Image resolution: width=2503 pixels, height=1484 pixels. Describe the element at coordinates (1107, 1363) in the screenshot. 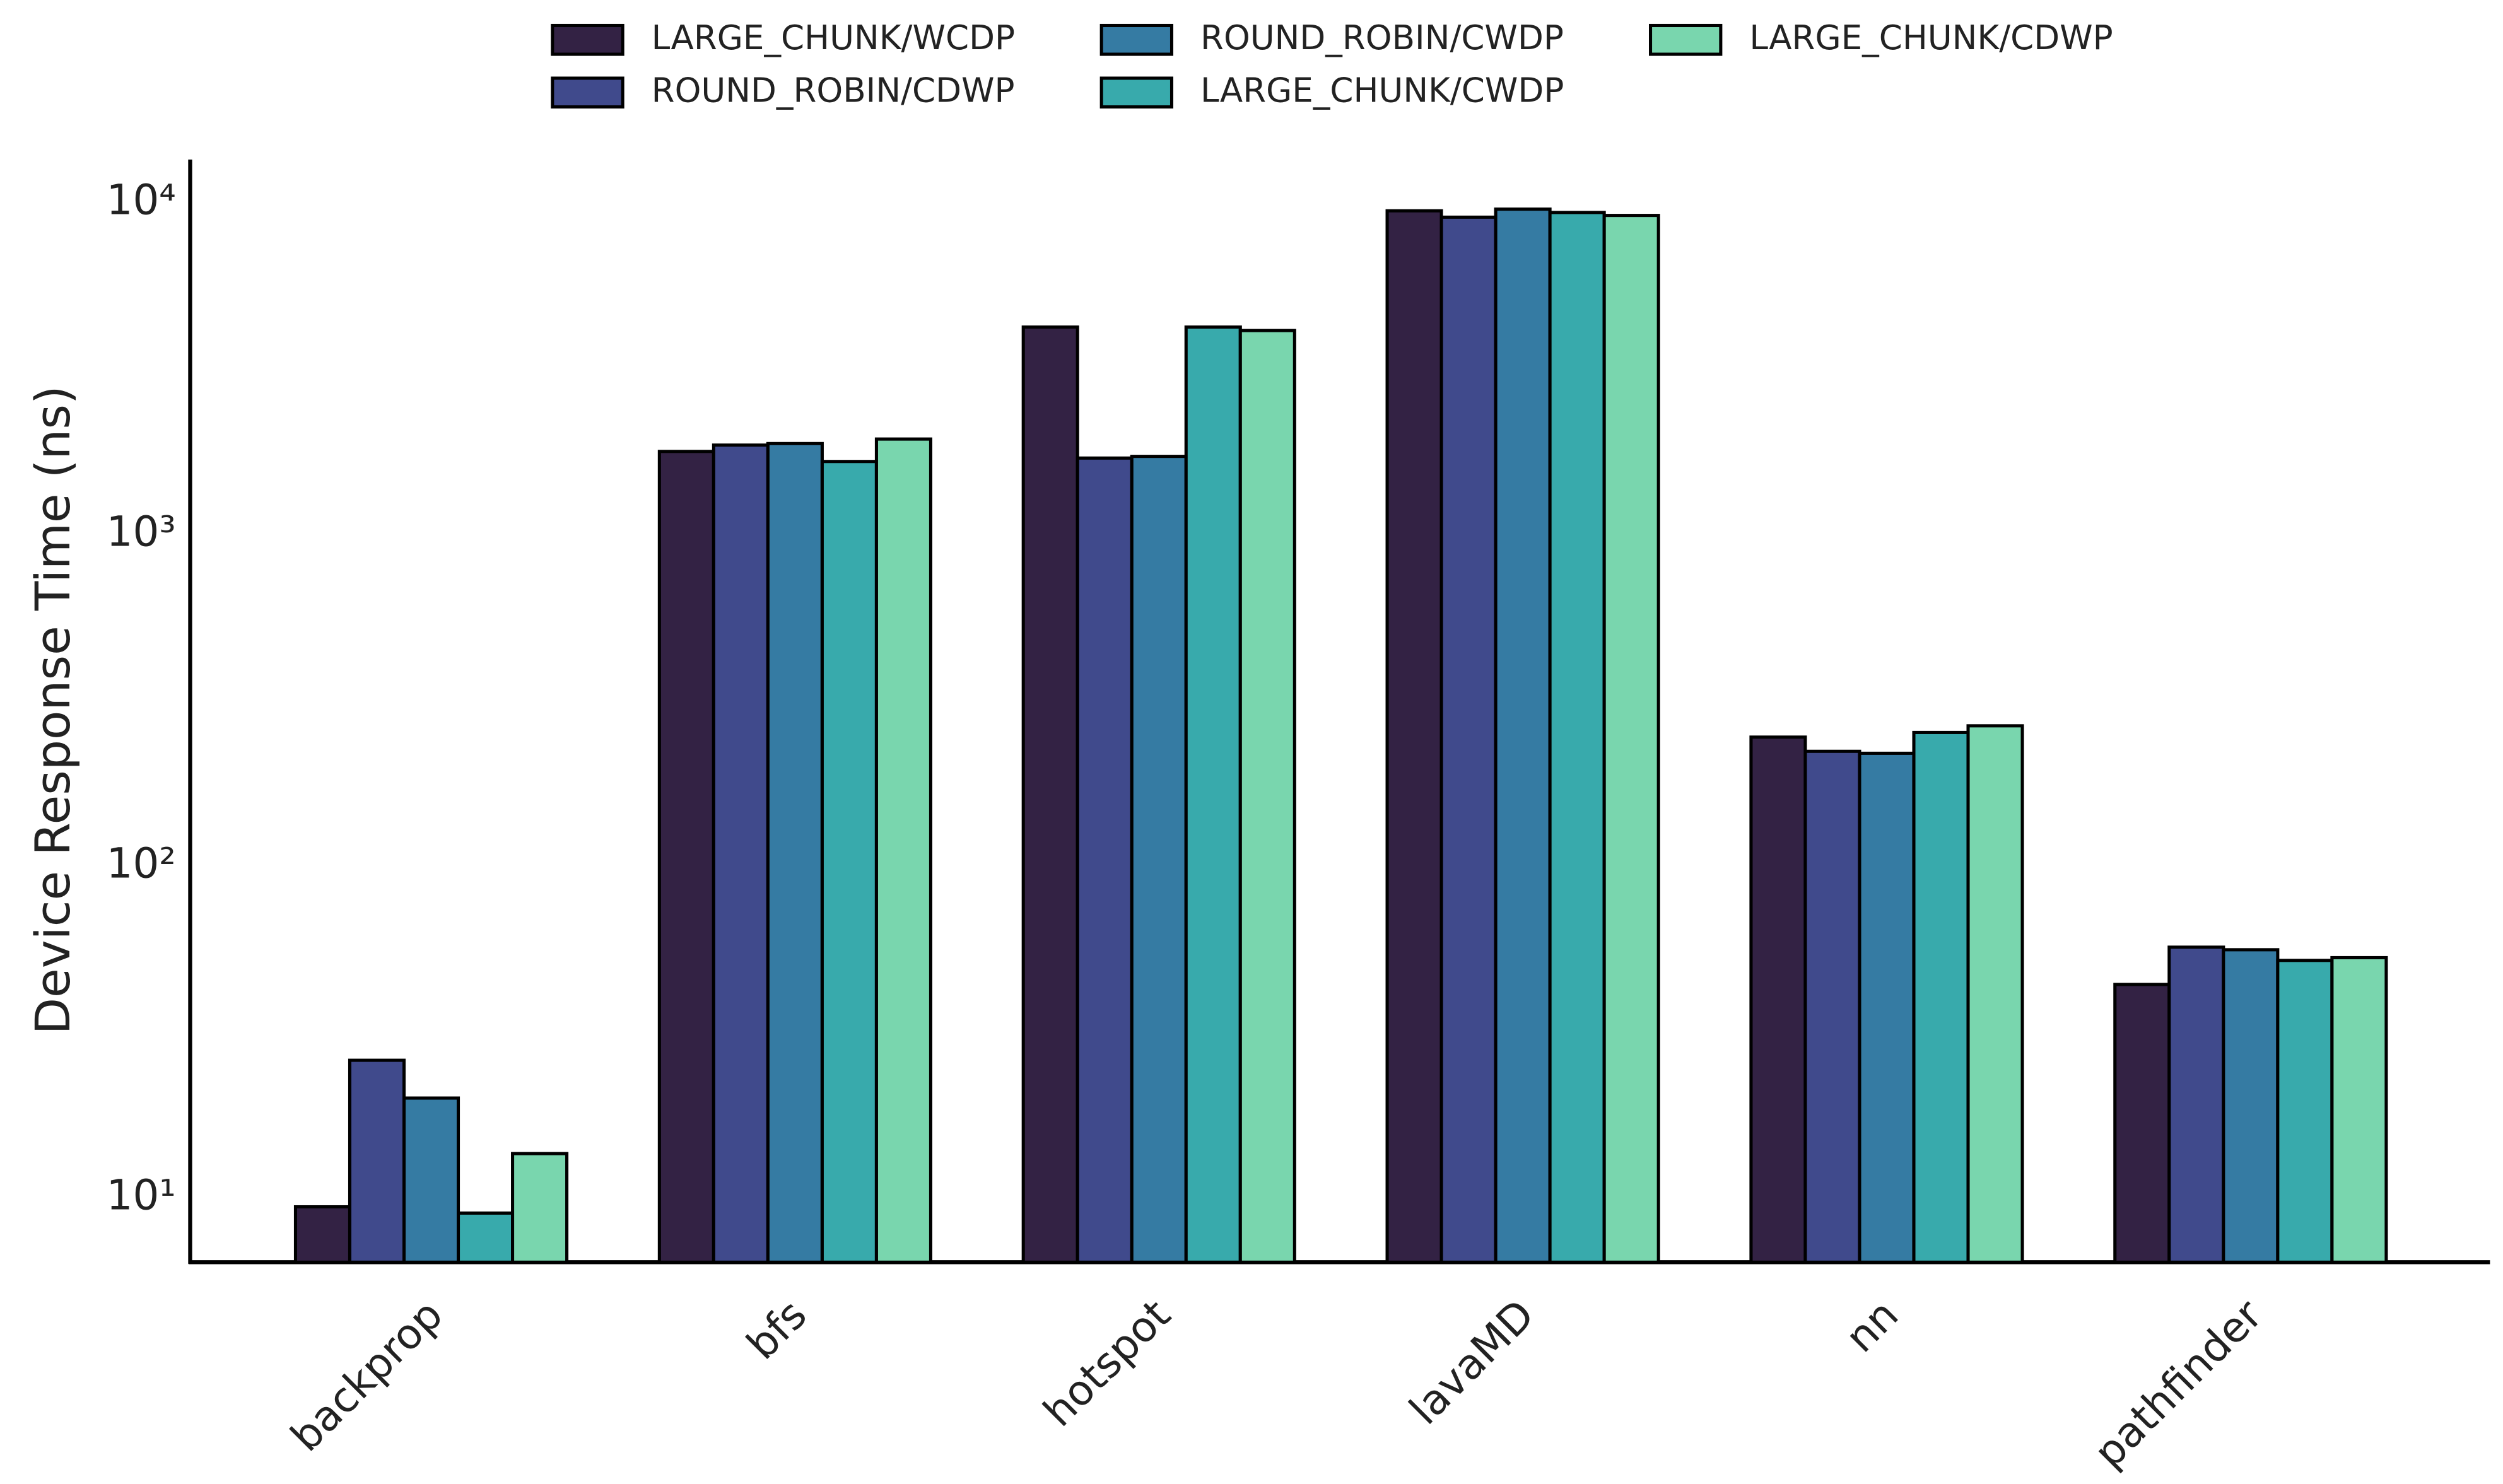

I see `x-tick-label: hotspot` at that location.